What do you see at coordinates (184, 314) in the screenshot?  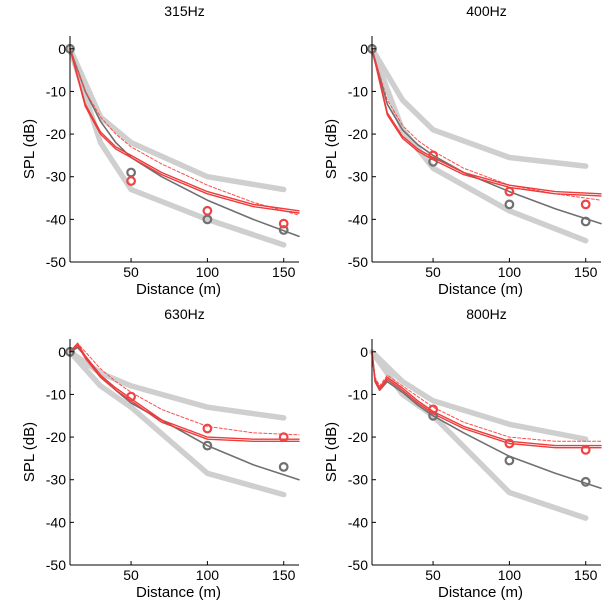 I see `chart-title: 630Hz` at bounding box center [184, 314].